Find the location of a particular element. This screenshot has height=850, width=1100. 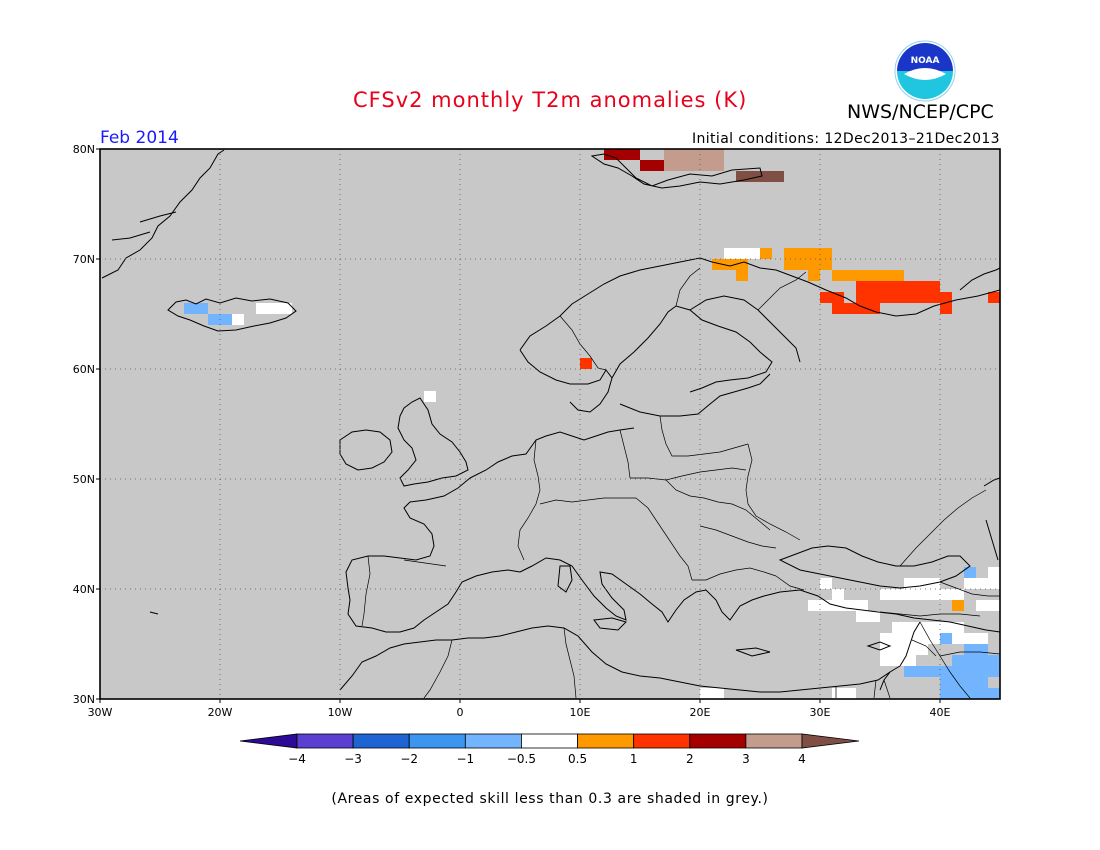

colorbar-label: −2 is located at coordinates (409, 759).